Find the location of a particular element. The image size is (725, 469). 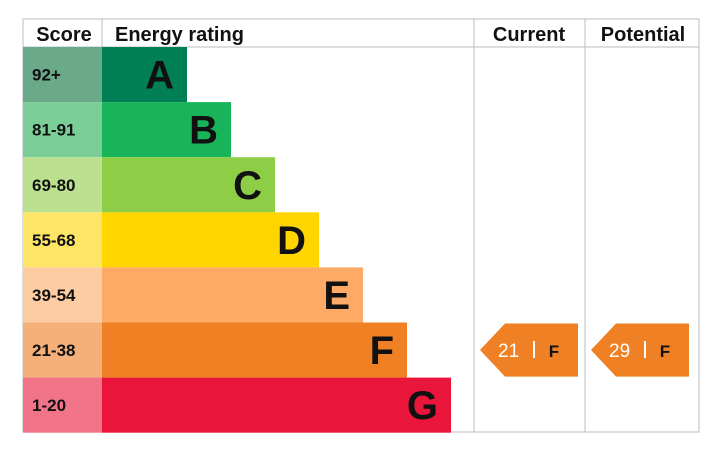

score-range-a: 92+ is located at coordinates (46, 75).